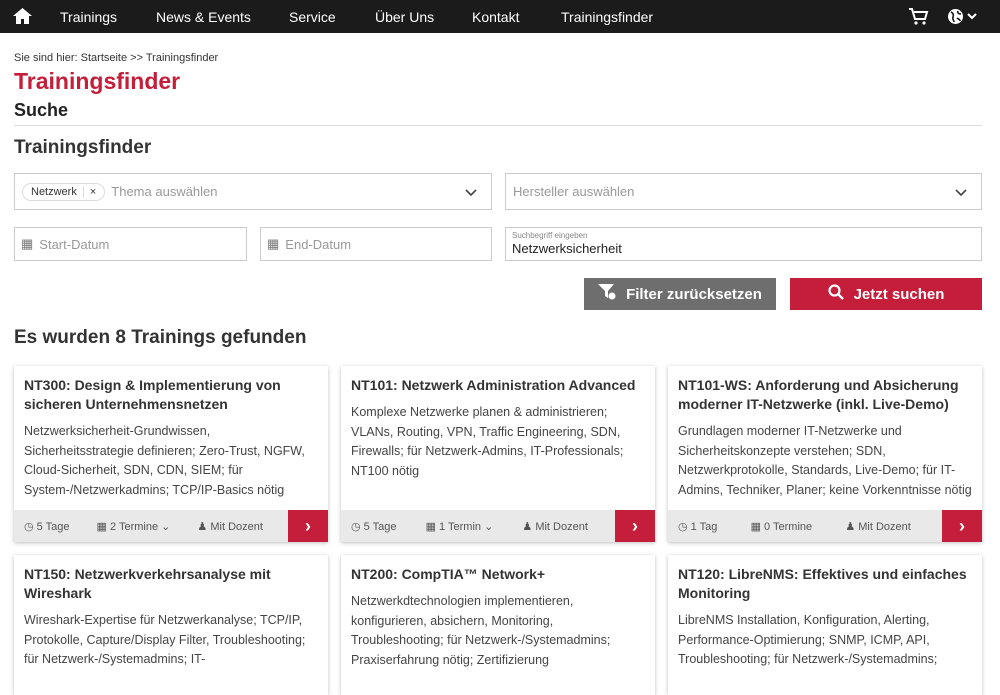 This screenshot has width=1000, height=695. I want to click on vendor-placeholder: Hersteller auswählen, so click(574, 191).